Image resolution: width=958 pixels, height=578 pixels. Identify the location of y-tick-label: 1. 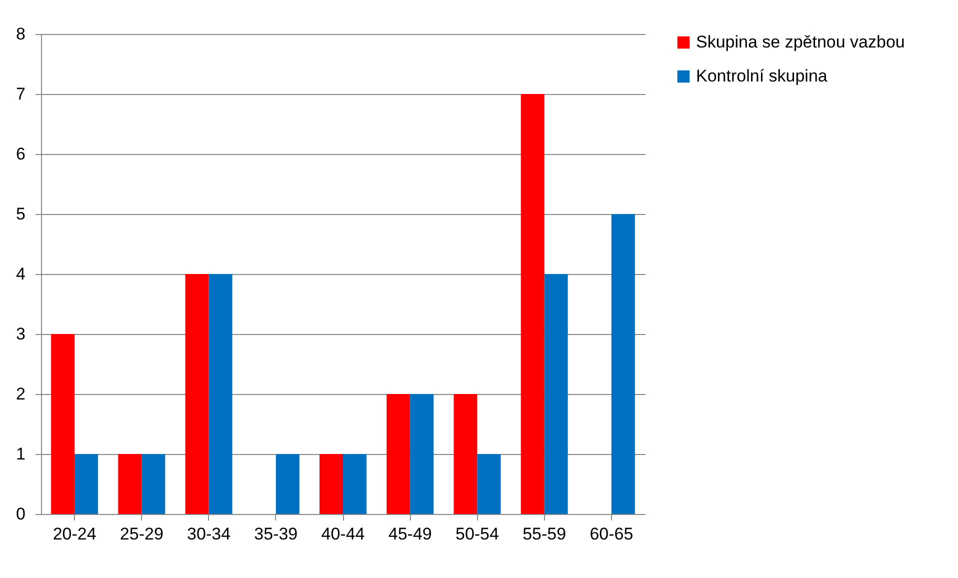
(21, 454).